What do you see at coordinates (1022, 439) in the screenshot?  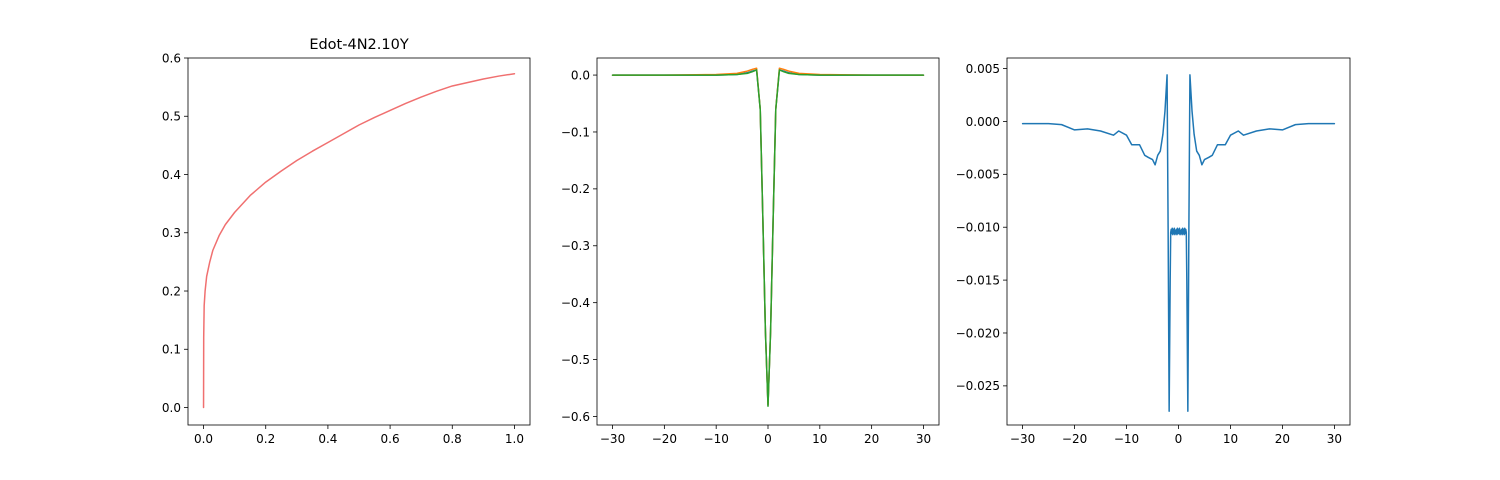 I see `subplot-3-x-tick-label: −30` at bounding box center [1022, 439].